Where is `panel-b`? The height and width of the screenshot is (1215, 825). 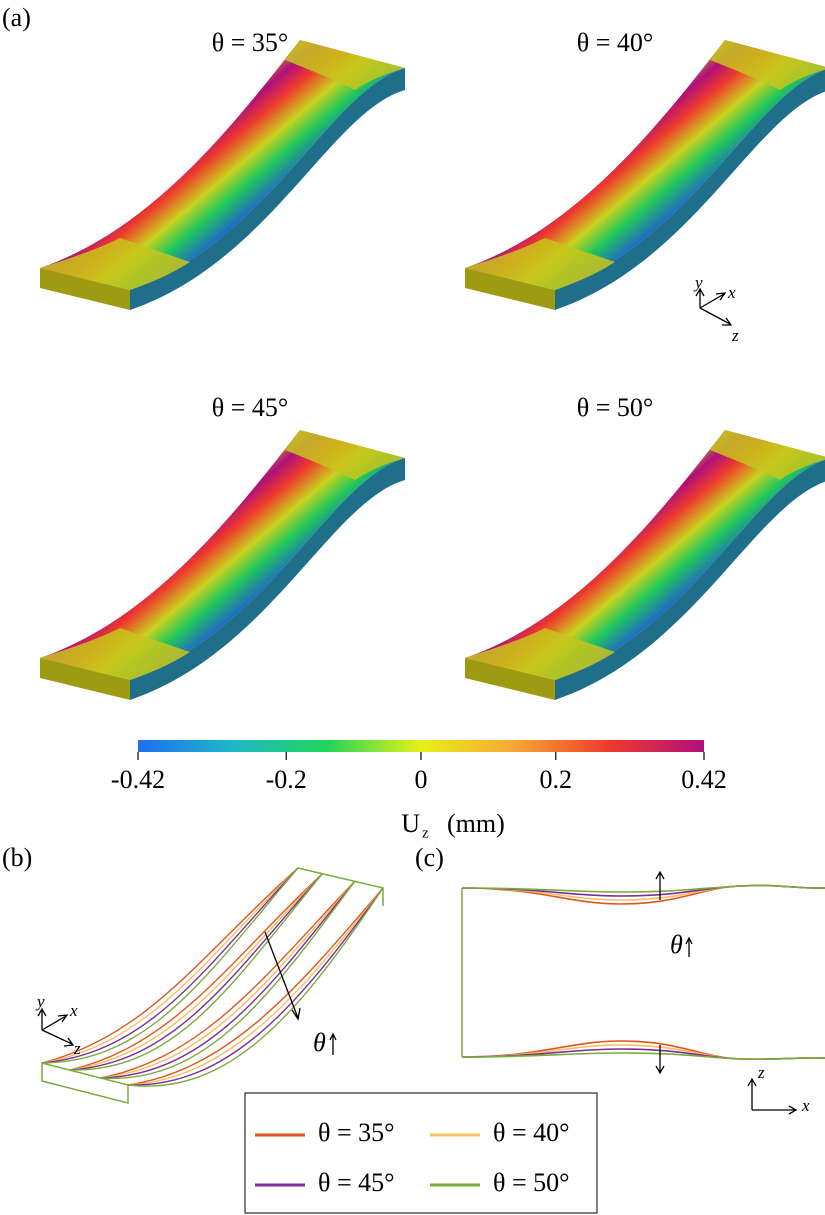
panel-b is located at coordinates (212, 985).